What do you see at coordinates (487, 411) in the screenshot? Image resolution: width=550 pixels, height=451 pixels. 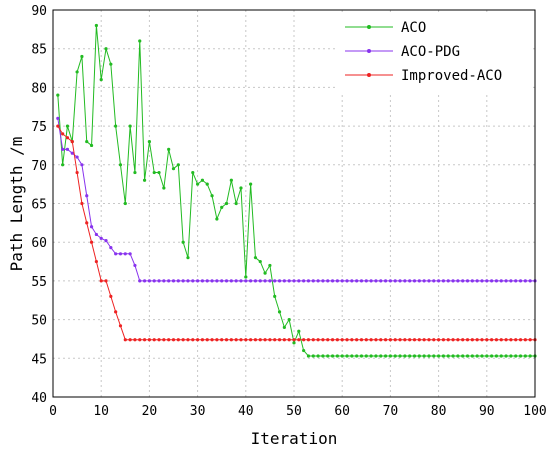 I see `x-tick-label: 90` at bounding box center [487, 411].